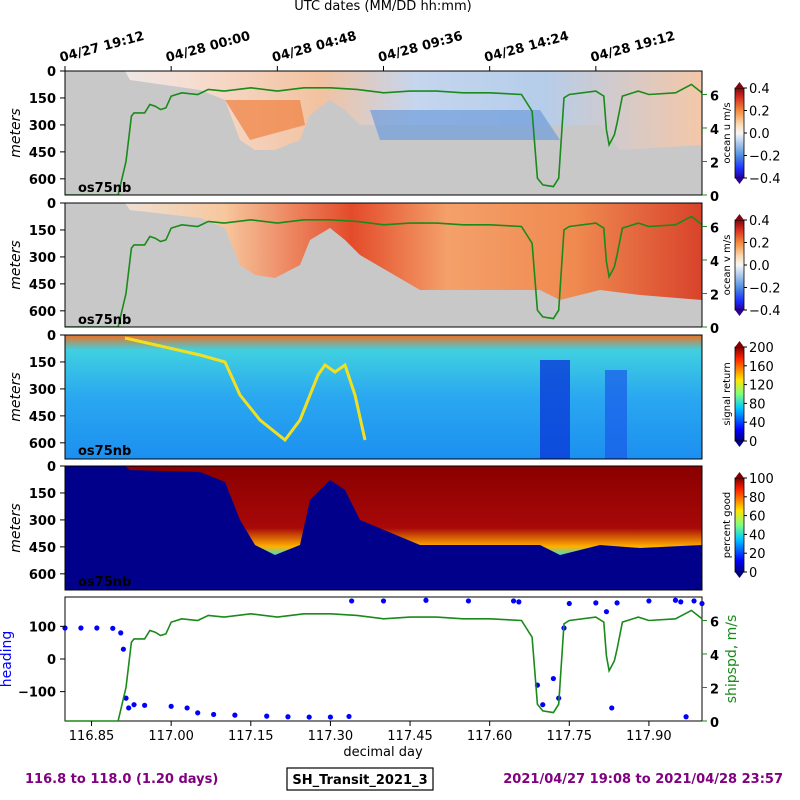 The image size is (800, 800). I want to click on panel-ocean-v: os75nb, so click(383, 265).